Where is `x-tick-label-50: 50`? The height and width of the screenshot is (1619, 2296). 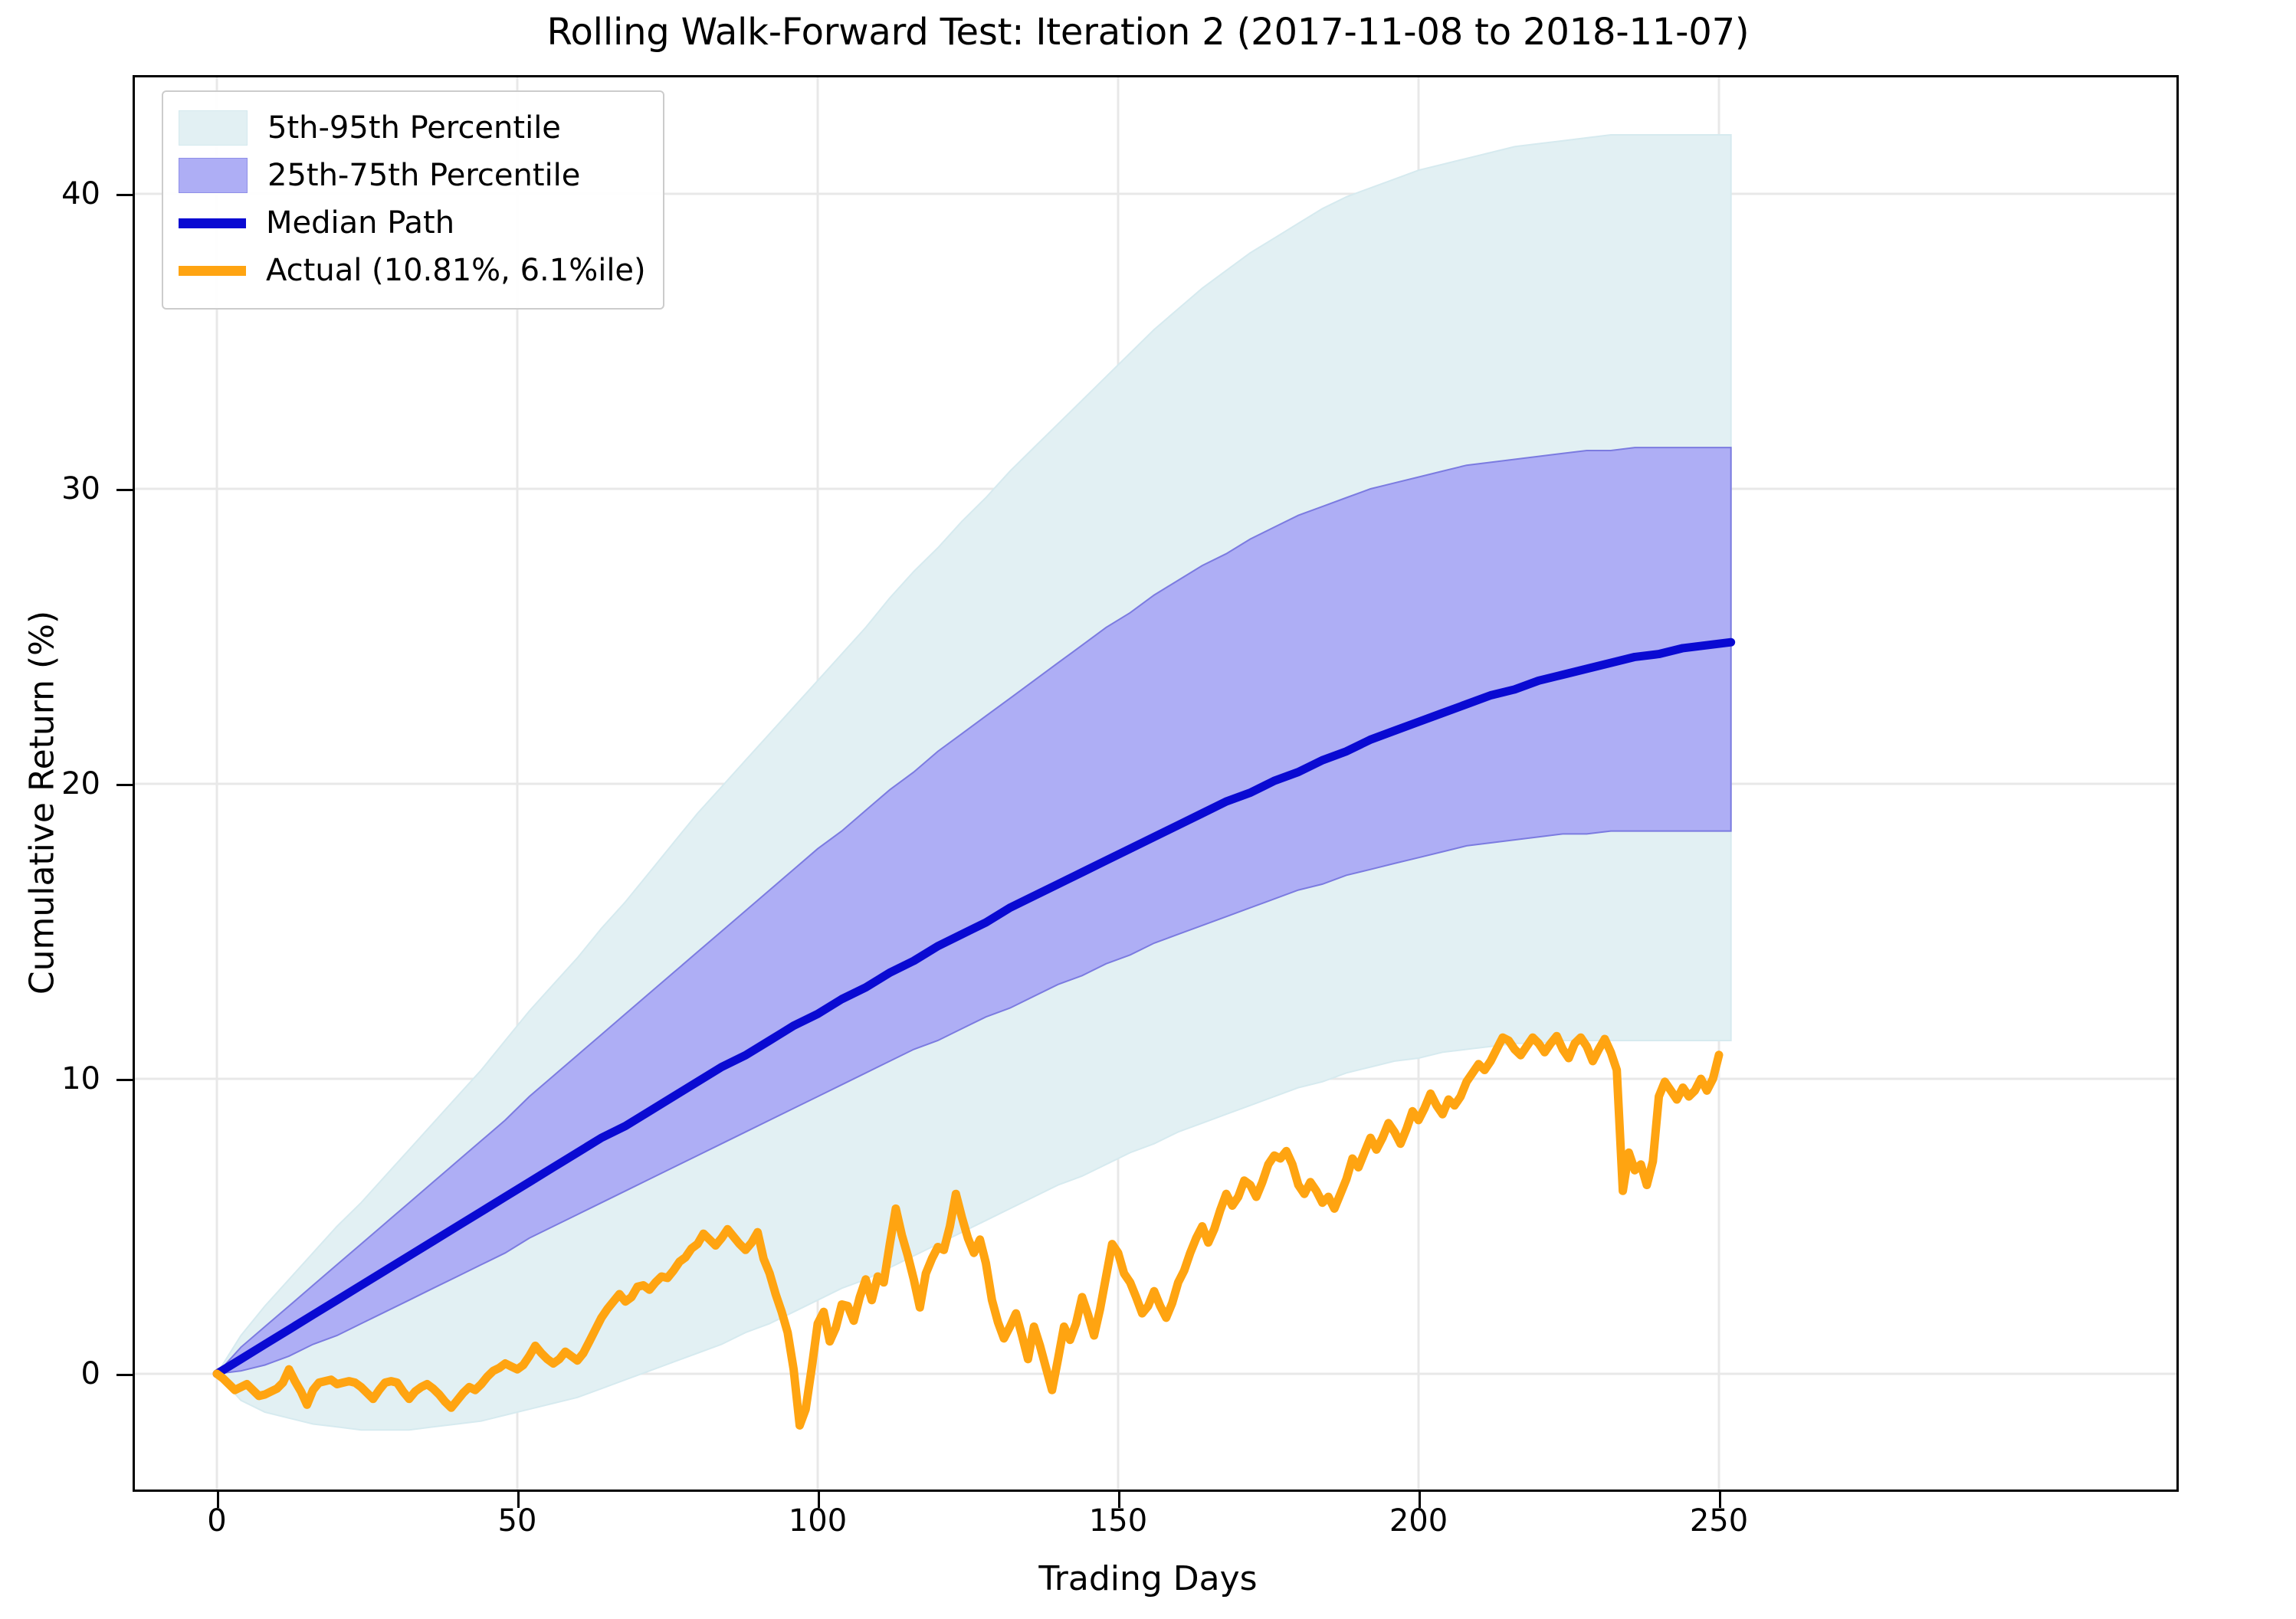
x-tick-label-50: 50 is located at coordinates (517, 1521).